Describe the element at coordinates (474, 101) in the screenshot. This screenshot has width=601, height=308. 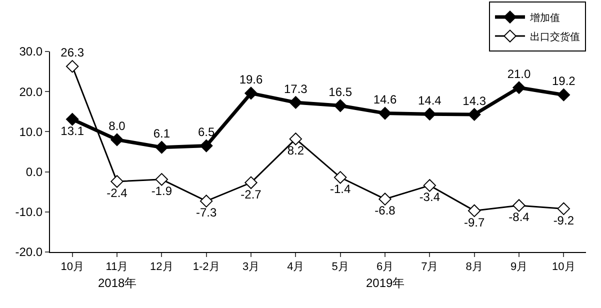
I see `data-label: 14.3` at that location.